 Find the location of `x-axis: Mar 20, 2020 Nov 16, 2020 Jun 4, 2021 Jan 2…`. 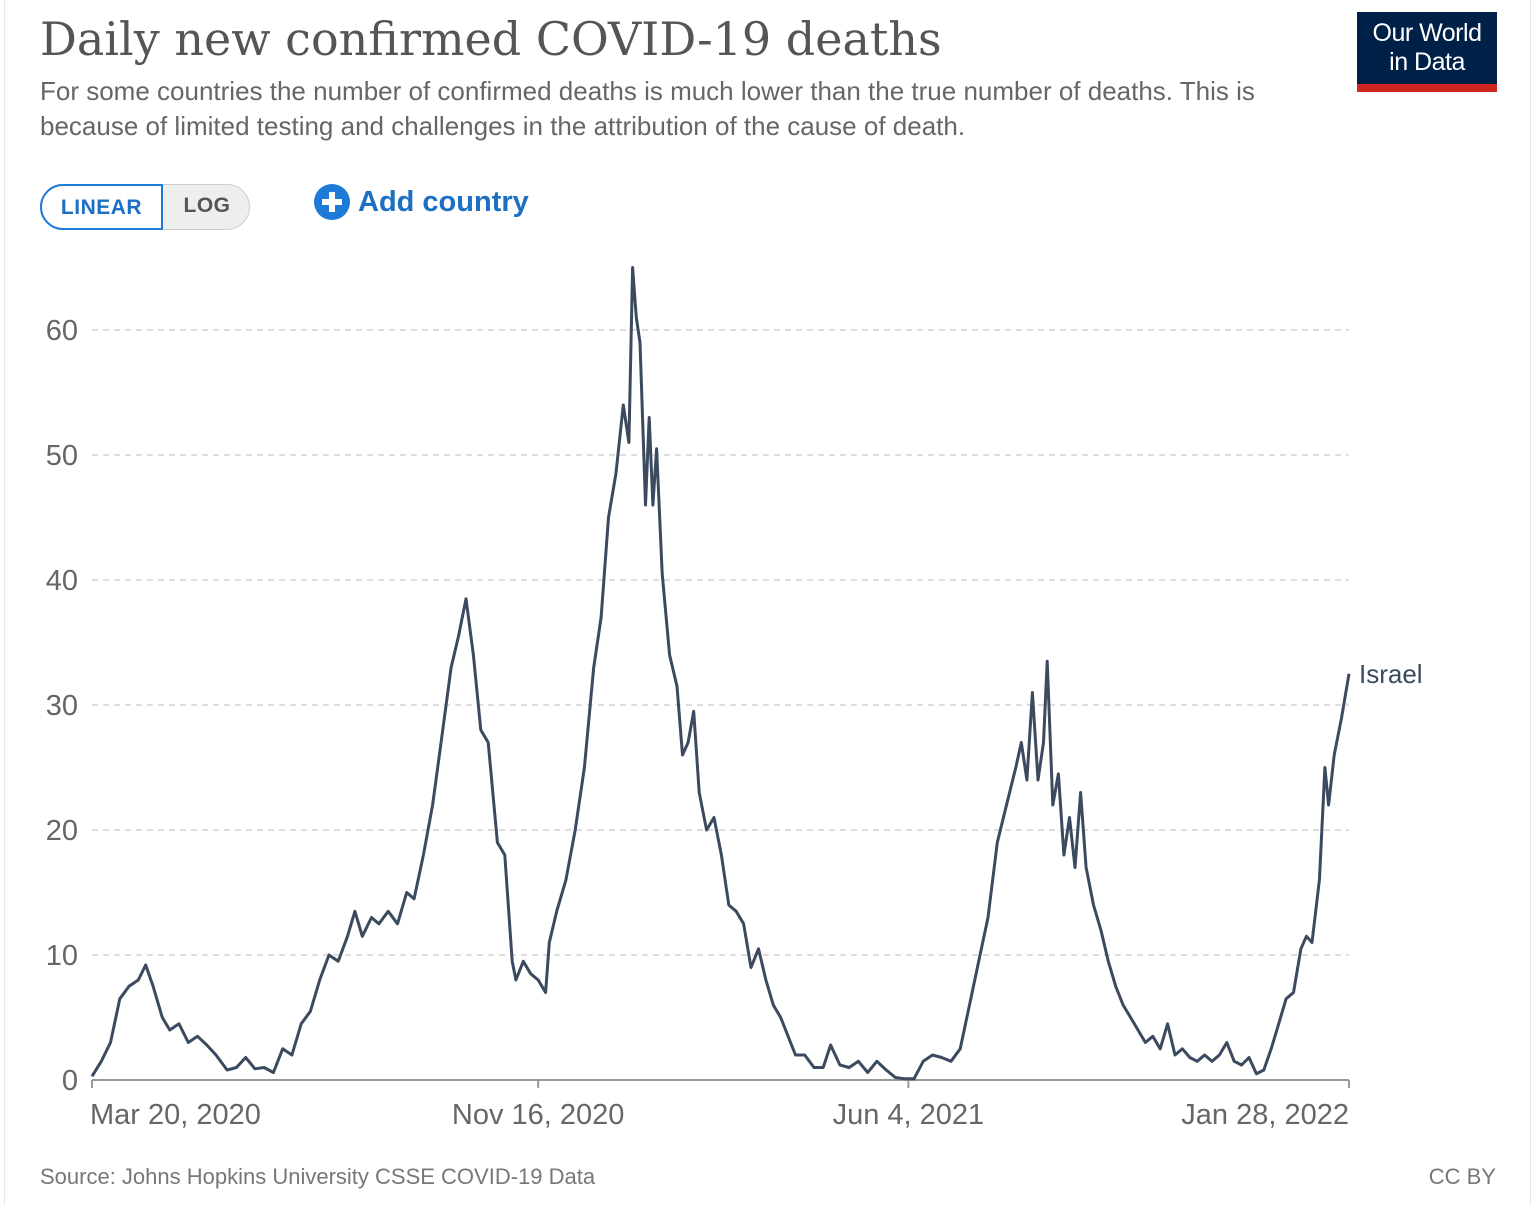

x-axis: Mar 20, 2020 Nov 16, 2020 Jun 4, 2021 Jan 2… is located at coordinates (720, 1105).